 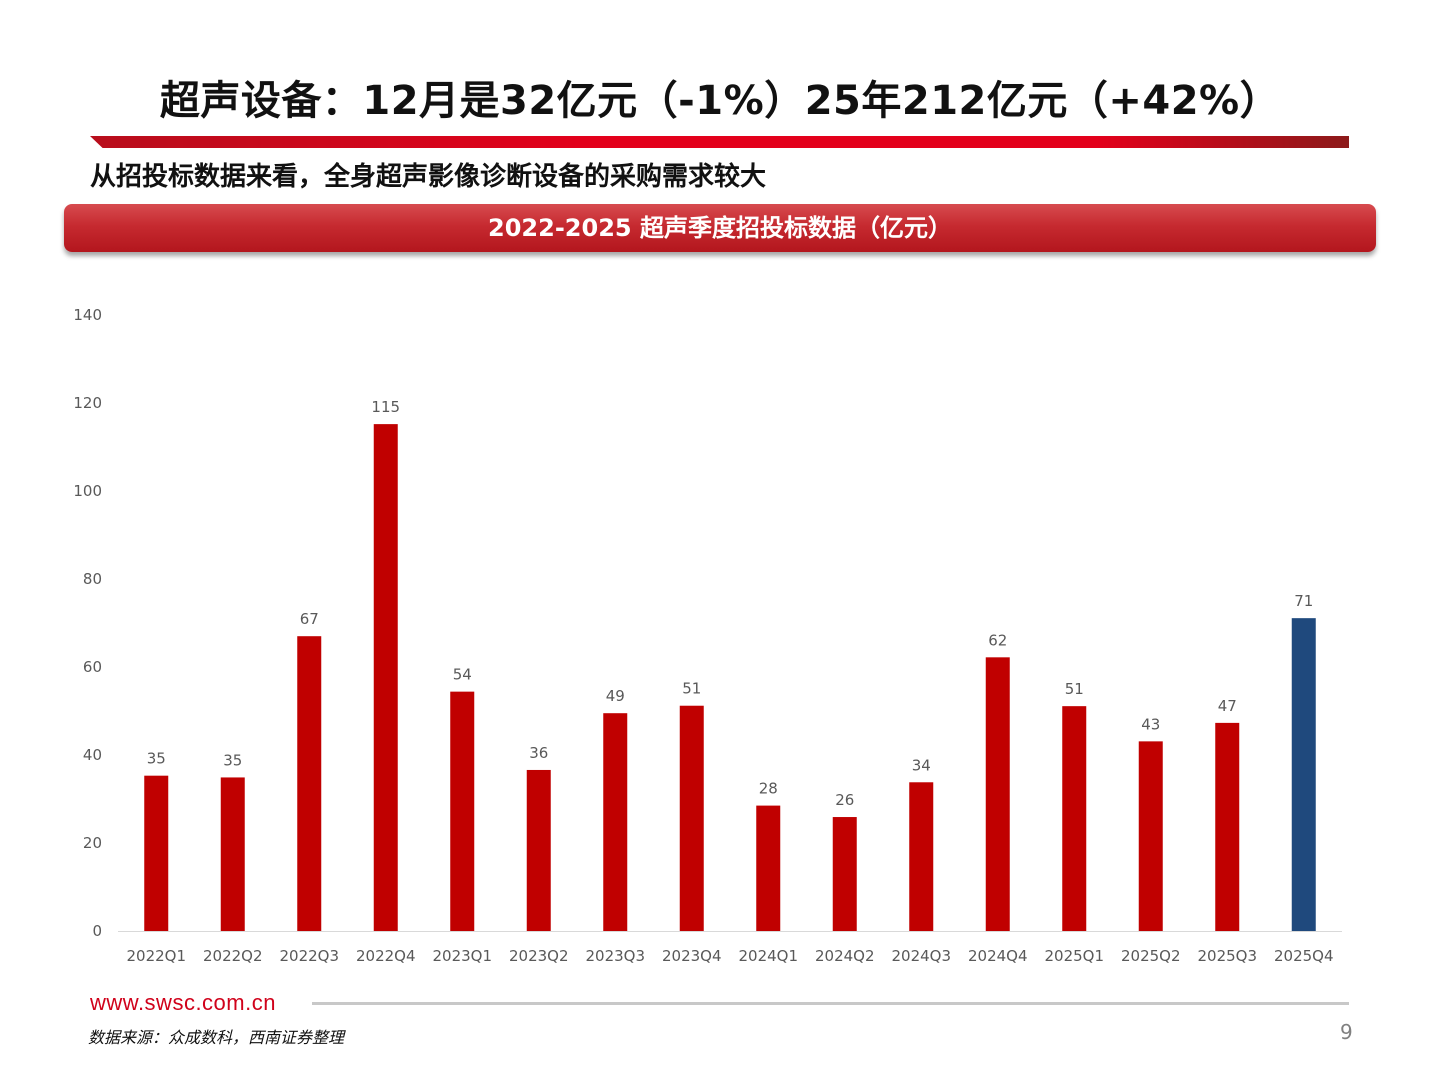 What do you see at coordinates (615, 696) in the screenshot?
I see `data-label-2023Q3: 49` at bounding box center [615, 696].